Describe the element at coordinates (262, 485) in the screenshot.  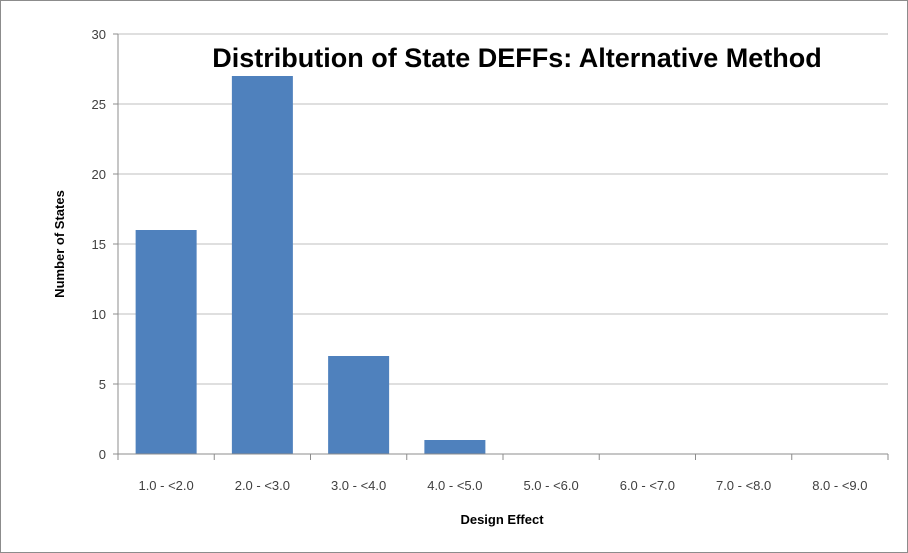
I see `x-tick-label: 2.0 - <3.0` at that location.